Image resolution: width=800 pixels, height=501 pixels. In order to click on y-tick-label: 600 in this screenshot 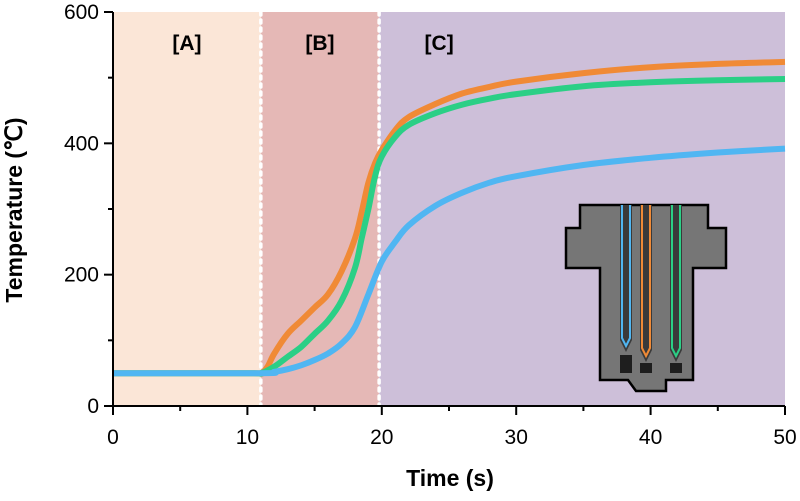, I will do `click(81, 12)`.